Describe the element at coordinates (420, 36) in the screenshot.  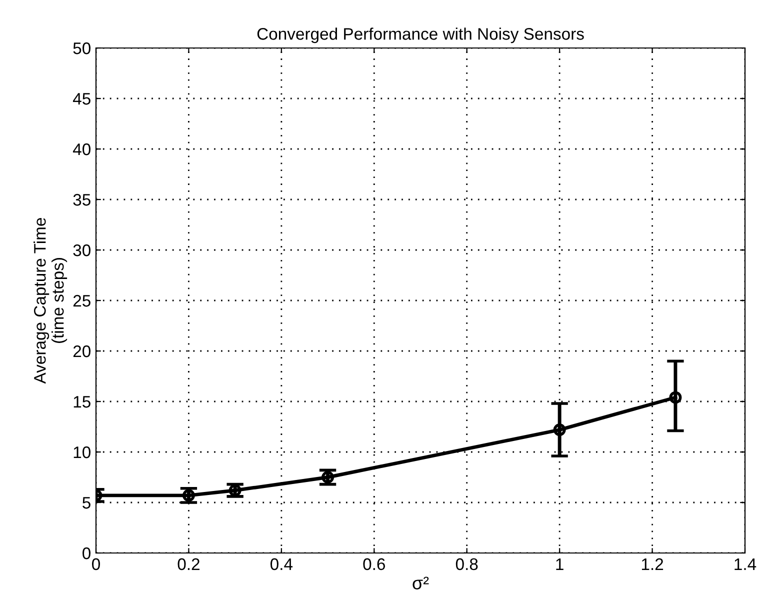
I see `chart-title: Converged Performance with Noisy Sensors` at that location.